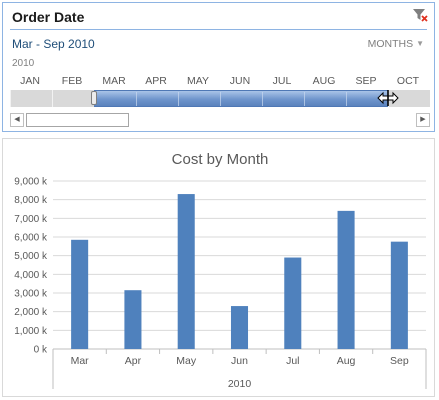  What do you see at coordinates (80, 361) in the screenshot?
I see `x-tick-label: Mar` at bounding box center [80, 361].